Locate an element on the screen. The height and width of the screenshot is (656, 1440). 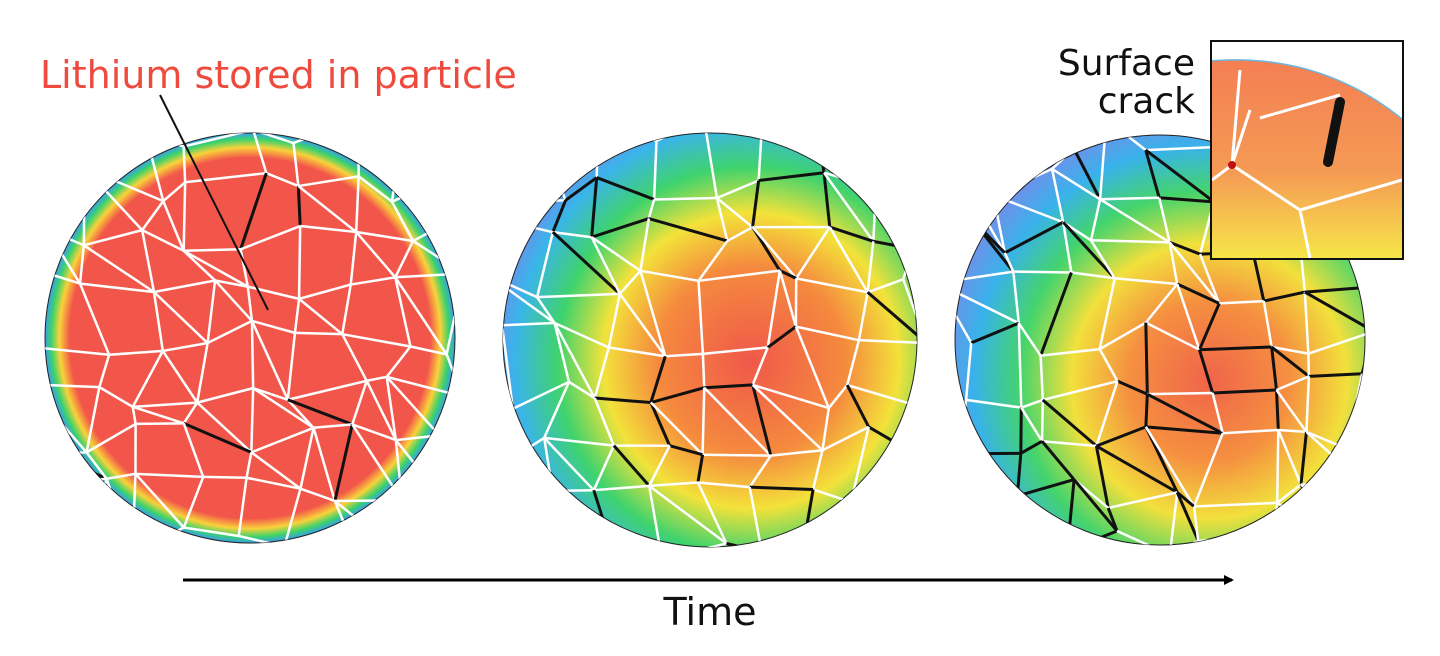
inset-surface is located at coordinates (1307, 88).